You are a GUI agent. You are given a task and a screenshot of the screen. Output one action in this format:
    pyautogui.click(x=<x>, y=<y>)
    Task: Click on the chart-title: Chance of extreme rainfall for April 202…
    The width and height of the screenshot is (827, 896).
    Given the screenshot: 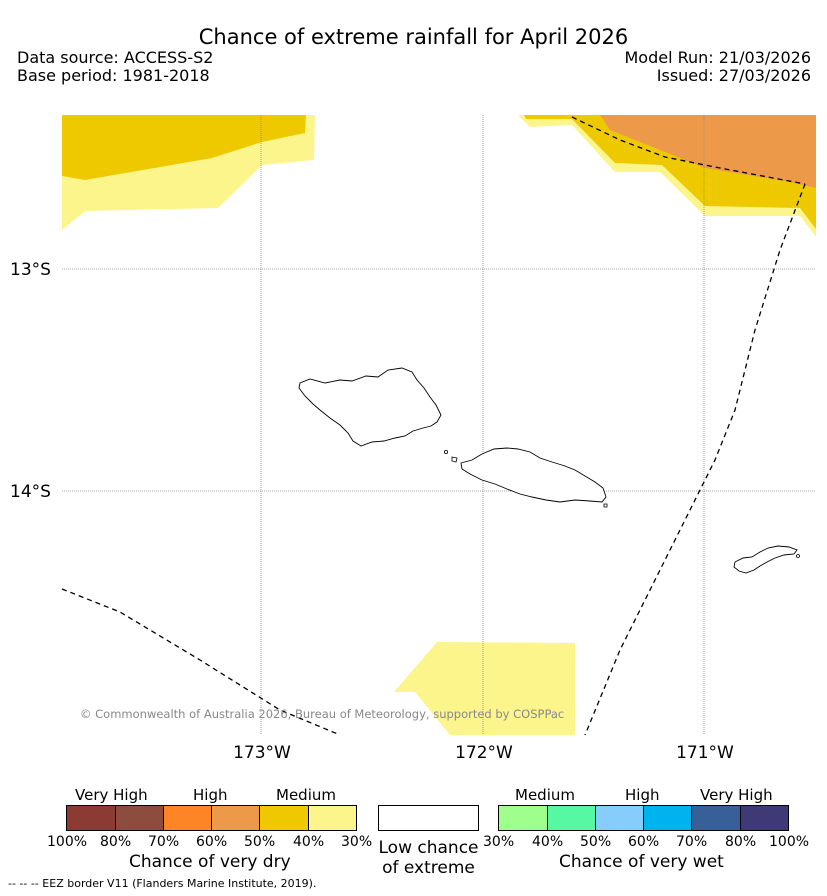 What is the action you would take?
    pyautogui.click(x=413, y=37)
    